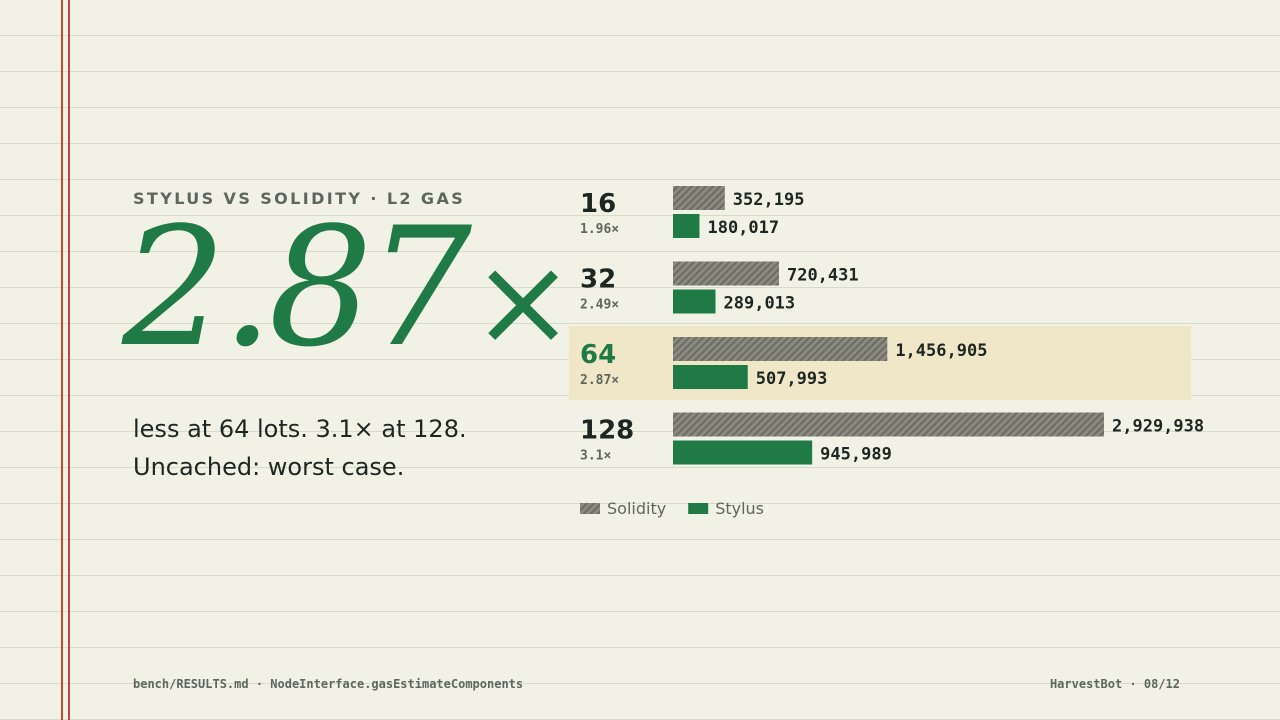 The width and height of the screenshot is (1280, 720). What do you see at coordinates (743, 228) in the screenshot?
I see `value-label-stylus: 180,017` at bounding box center [743, 228].